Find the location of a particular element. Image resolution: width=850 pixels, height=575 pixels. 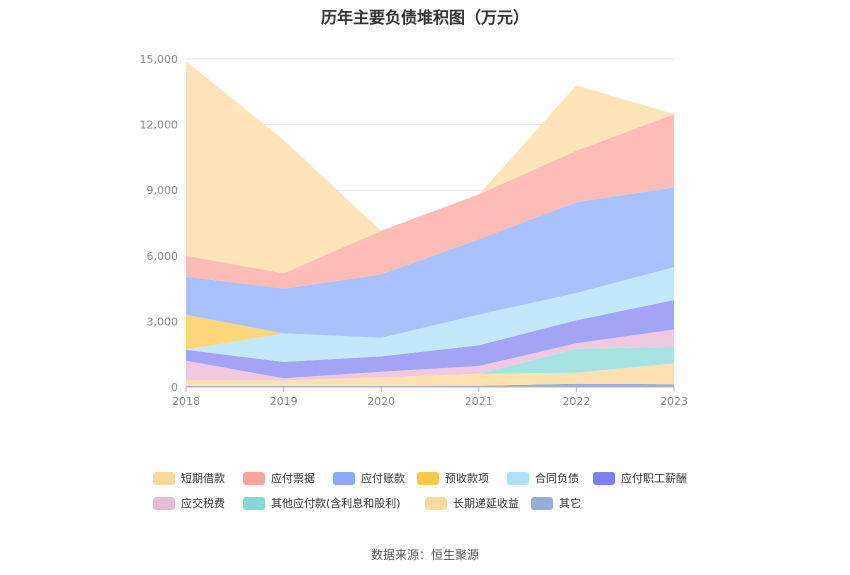

legend-item: 应付职工薪酬 is located at coordinates (640, 478).